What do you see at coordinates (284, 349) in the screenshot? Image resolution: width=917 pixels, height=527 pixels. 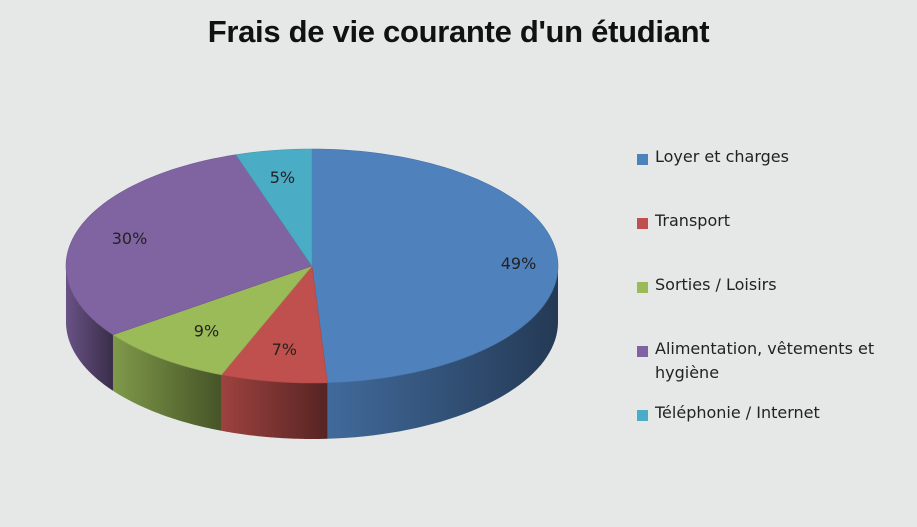 I see `slice-label-transport: 7%` at bounding box center [284, 349].